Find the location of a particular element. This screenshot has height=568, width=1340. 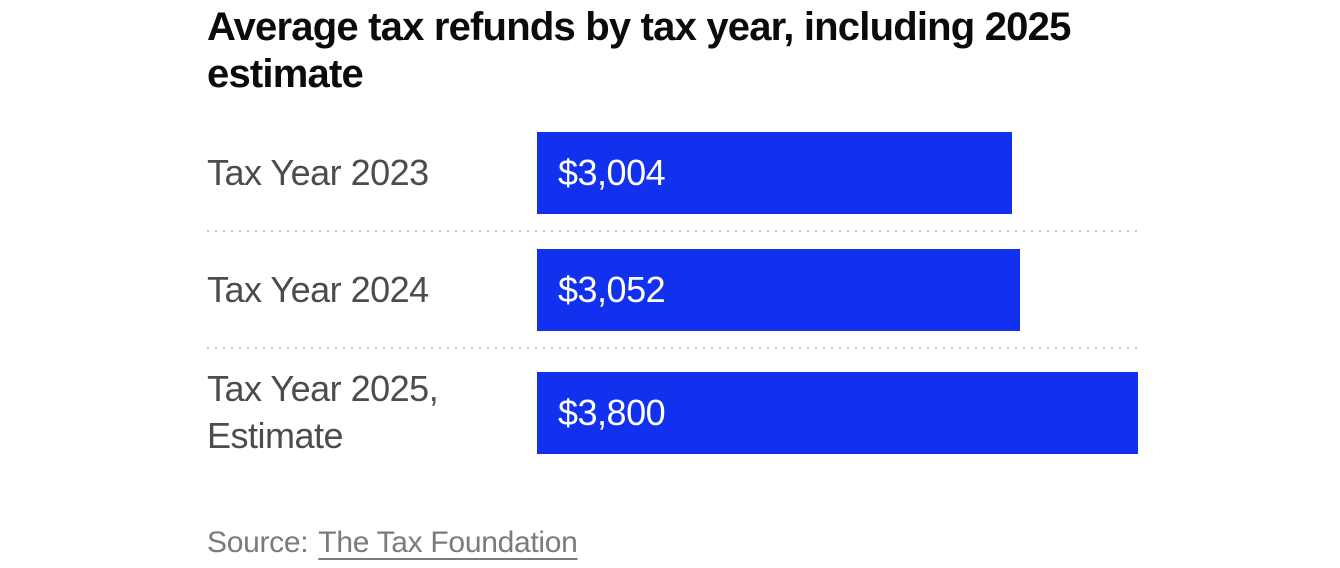

bar-value-2025: $3,800 is located at coordinates (612, 413).